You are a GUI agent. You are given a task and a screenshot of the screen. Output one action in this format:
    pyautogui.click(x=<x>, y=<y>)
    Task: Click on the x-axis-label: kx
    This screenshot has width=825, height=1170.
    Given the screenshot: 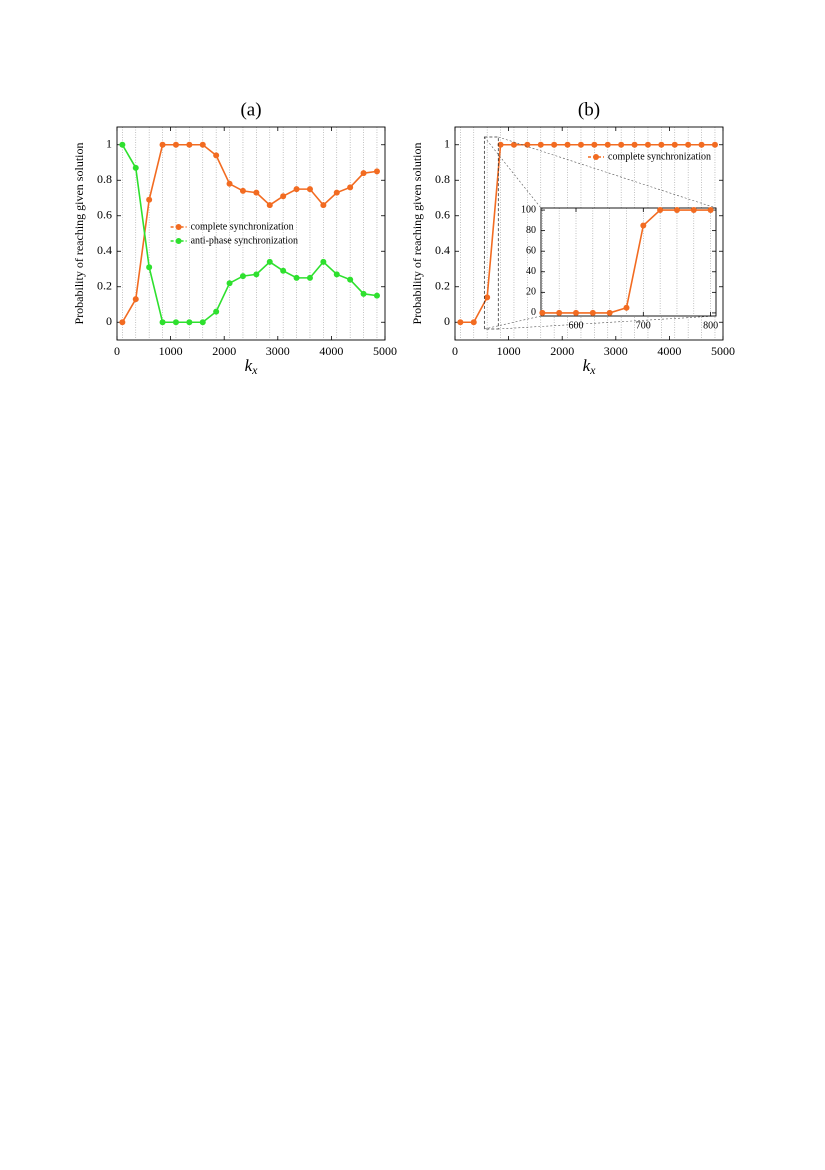 What is the action you would take?
    pyautogui.click(x=590, y=366)
    